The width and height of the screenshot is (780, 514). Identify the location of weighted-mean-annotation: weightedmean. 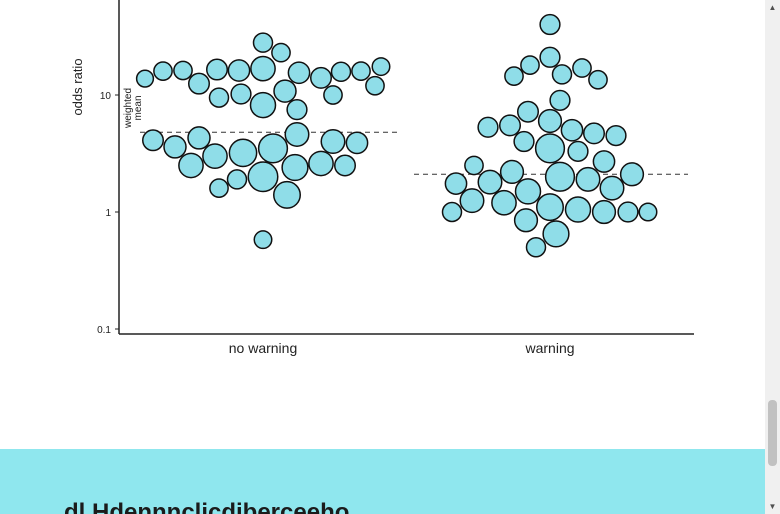
(133, 108).